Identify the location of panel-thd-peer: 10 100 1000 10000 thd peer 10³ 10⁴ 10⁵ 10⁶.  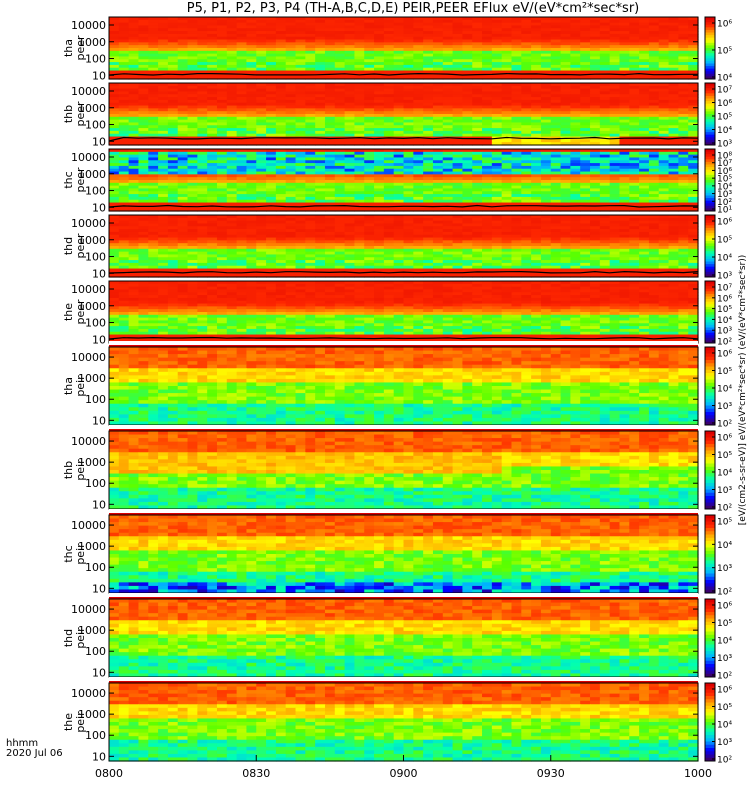
(397, 248).